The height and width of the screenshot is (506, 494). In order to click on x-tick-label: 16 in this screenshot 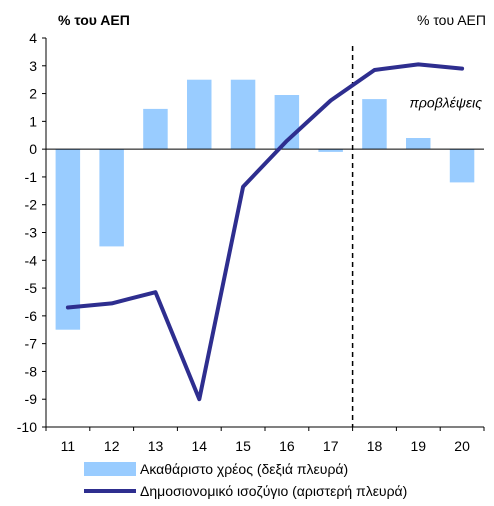, I will do `click(287, 446)`.